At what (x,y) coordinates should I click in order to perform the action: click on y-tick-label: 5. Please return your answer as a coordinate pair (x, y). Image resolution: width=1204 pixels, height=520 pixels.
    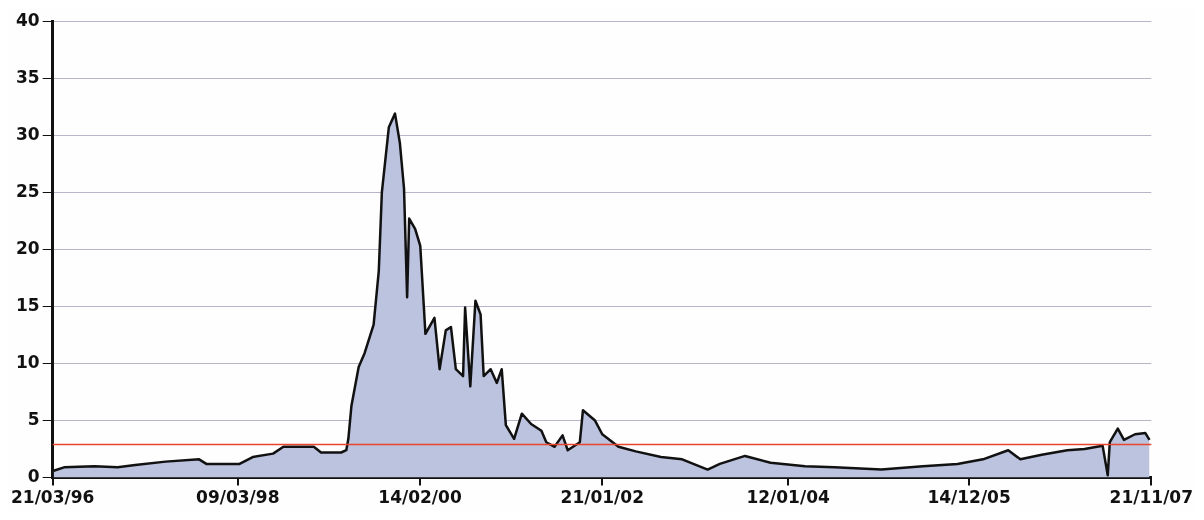
    Looking at the image, I should click on (33, 418).